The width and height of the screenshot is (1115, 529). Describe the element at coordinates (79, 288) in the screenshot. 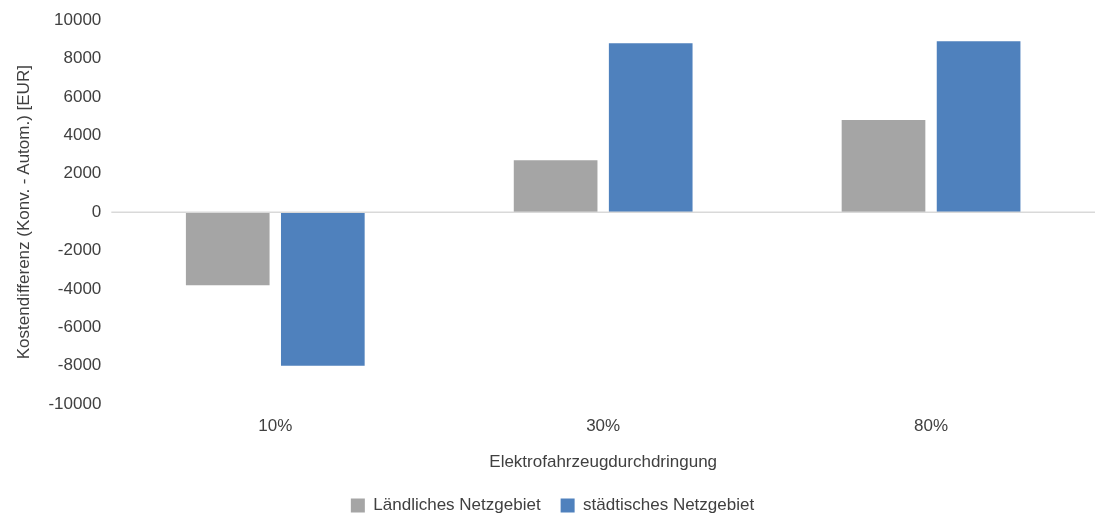

I see `y-tick-label: -4000` at that location.